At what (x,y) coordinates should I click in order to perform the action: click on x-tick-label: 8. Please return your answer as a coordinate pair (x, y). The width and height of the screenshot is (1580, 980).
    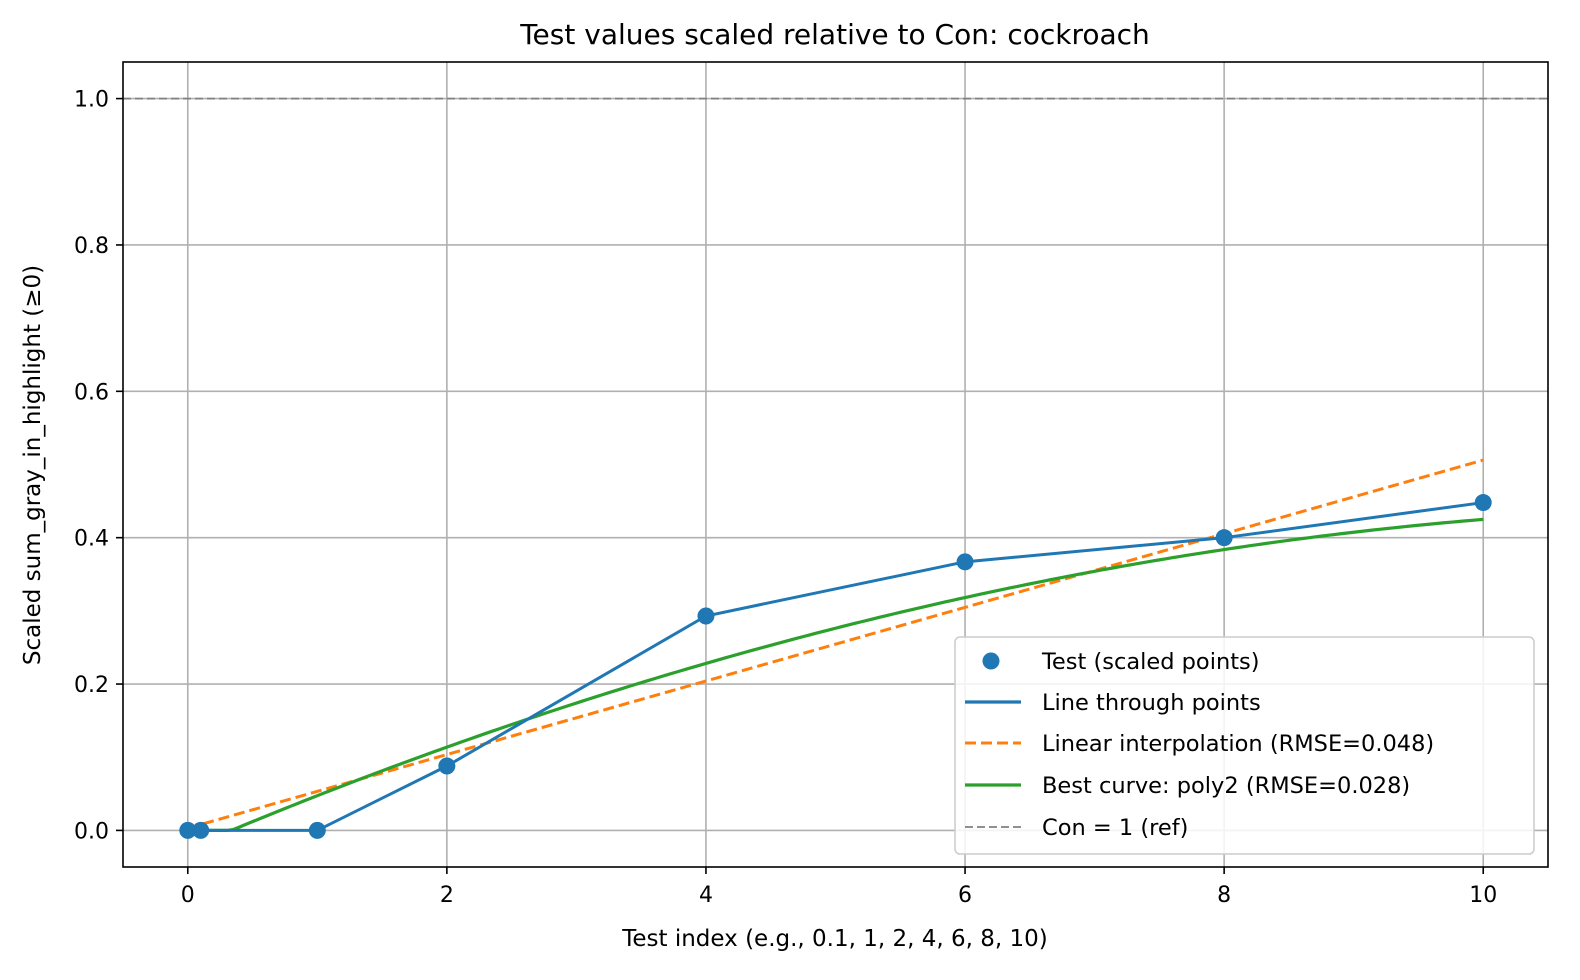
    Looking at the image, I should click on (1224, 895).